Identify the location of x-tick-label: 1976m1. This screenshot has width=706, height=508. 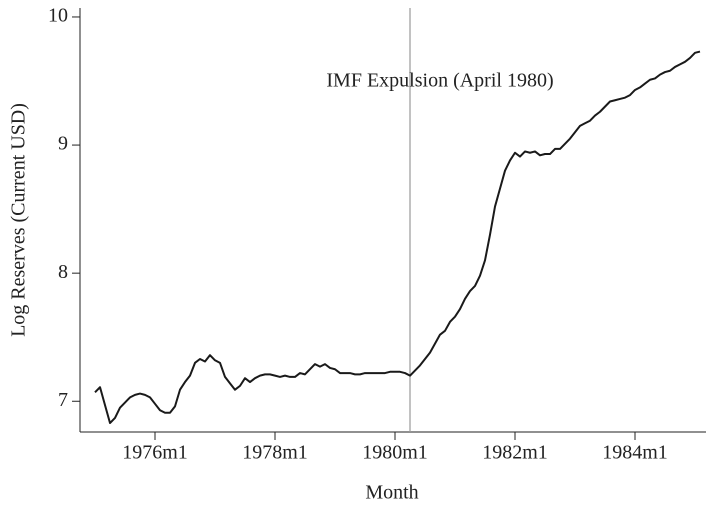
(155, 453).